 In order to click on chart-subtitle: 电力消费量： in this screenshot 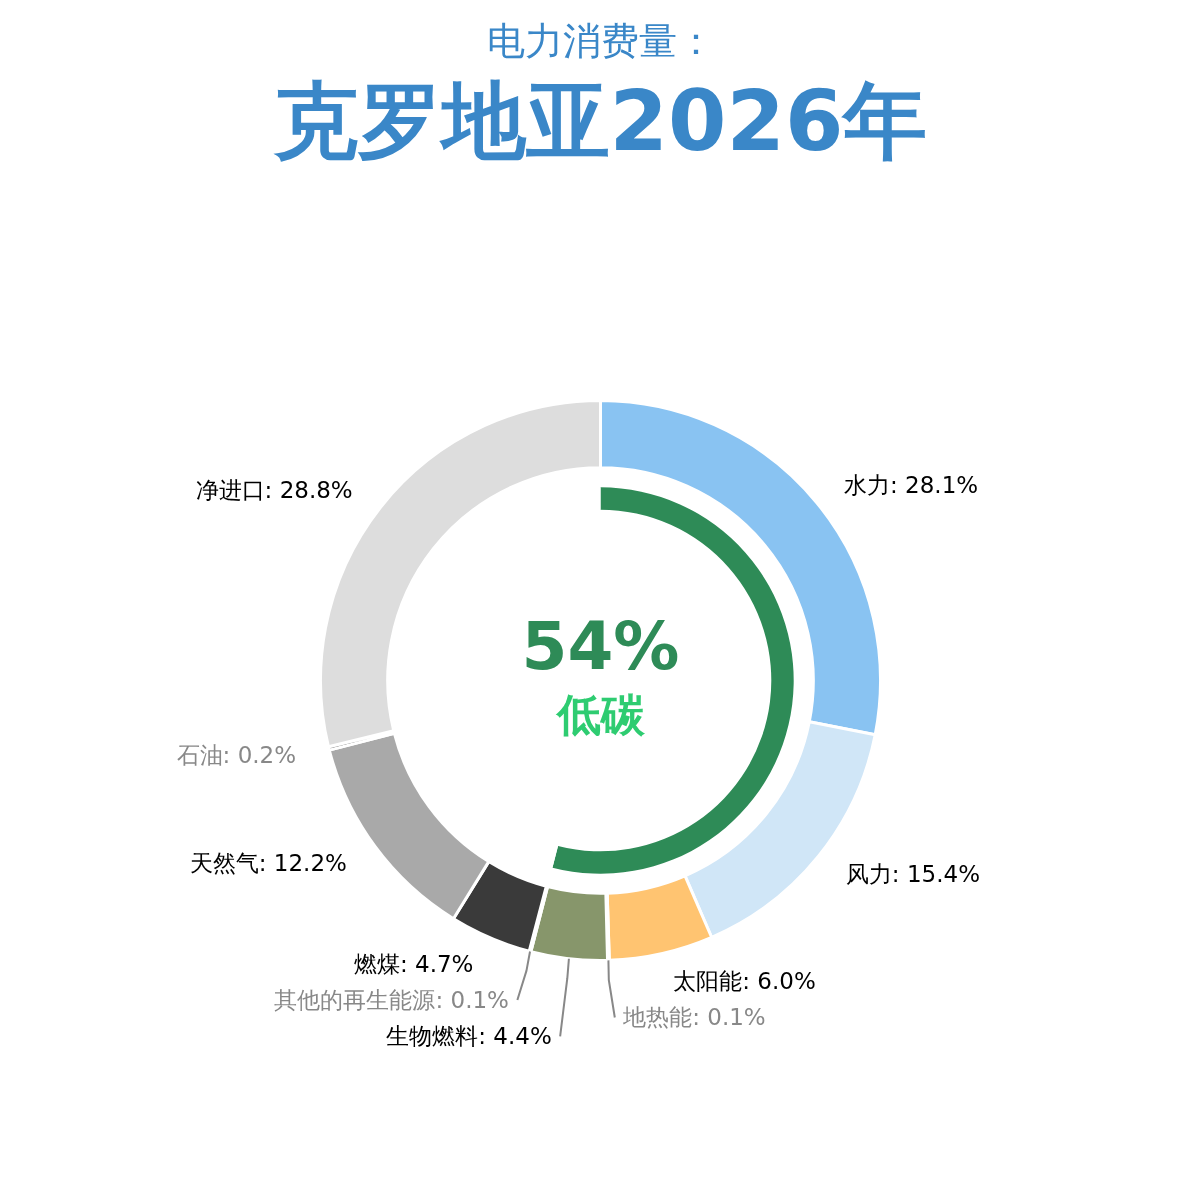, I will do `click(600, 40)`.